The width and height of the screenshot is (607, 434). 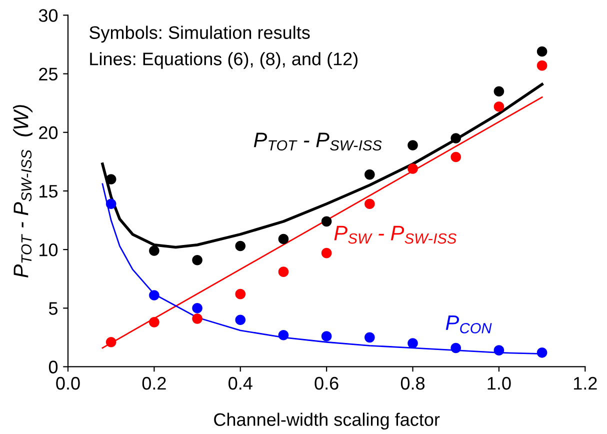 What do you see at coordinates (240, 383) in the screenshot?
I see `x-tick-label: 0.4` at bounding box center [240, 383].